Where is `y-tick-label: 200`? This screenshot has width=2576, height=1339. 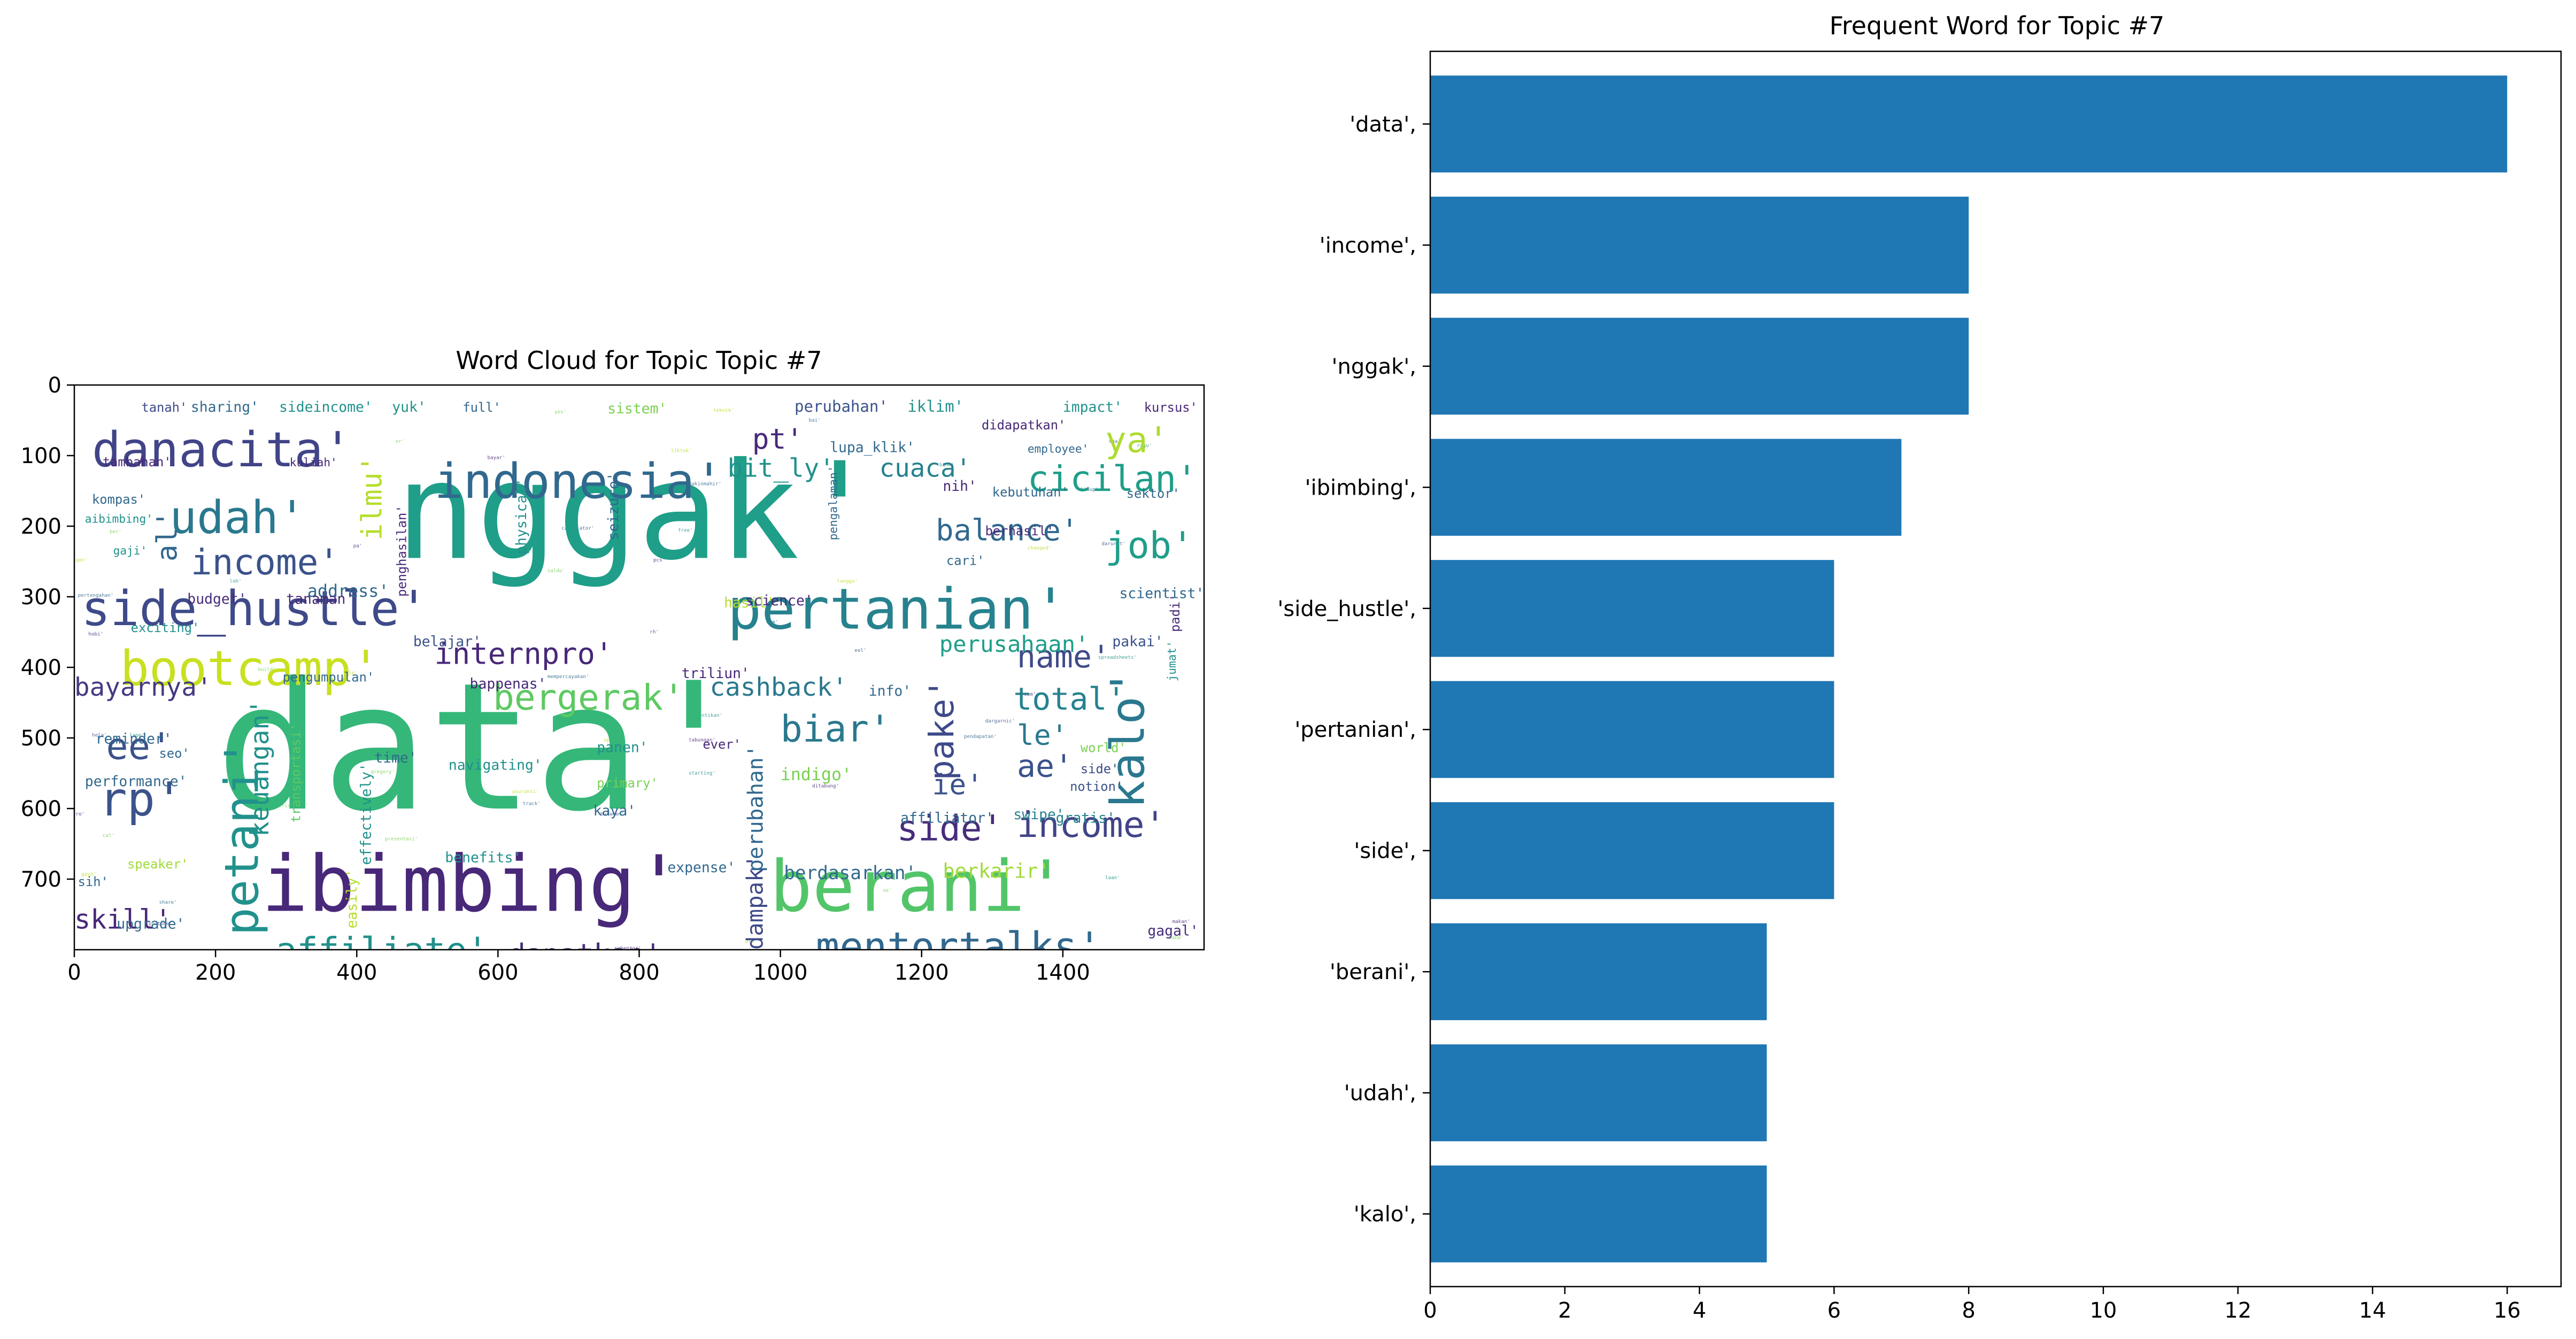
y-tick-label: 200 is located at coordinates (41, 526).